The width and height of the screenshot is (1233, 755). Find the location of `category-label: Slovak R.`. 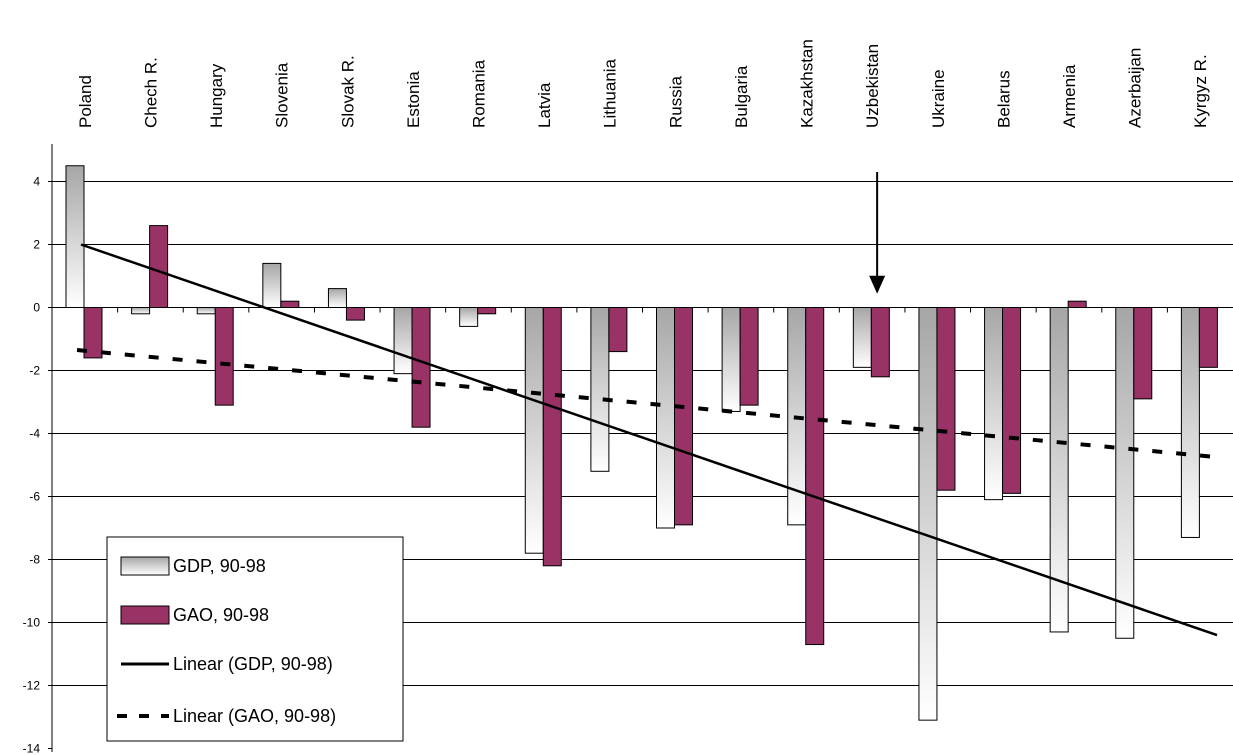

category-label: Slovak R. is located at coordinates (347, 91).